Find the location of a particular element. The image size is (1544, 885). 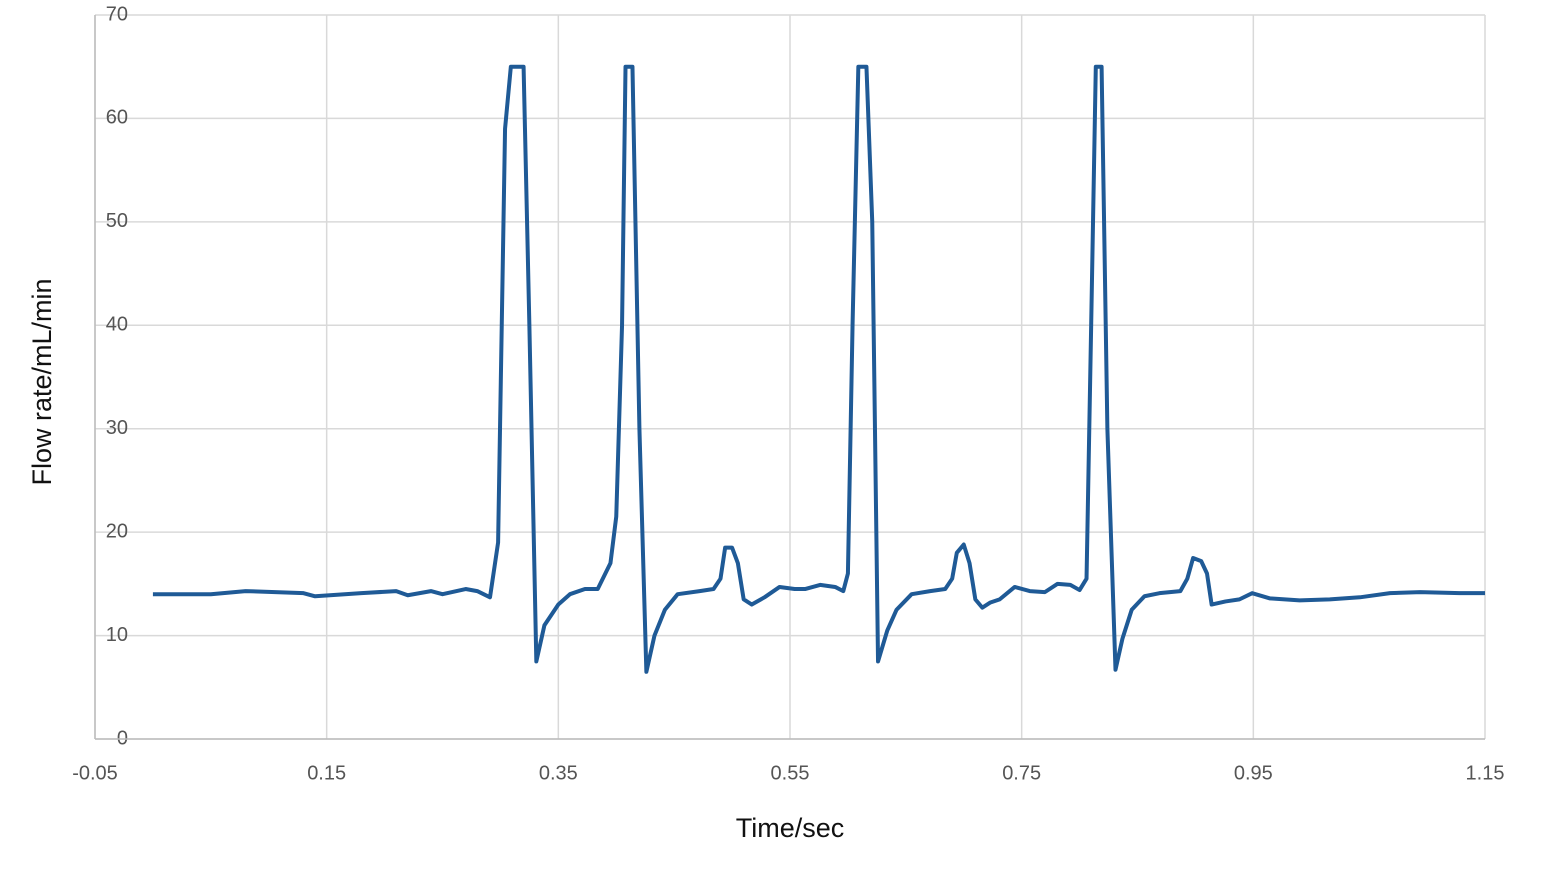

x-axis-label: Time/sec is located at coordinates (790, 828).